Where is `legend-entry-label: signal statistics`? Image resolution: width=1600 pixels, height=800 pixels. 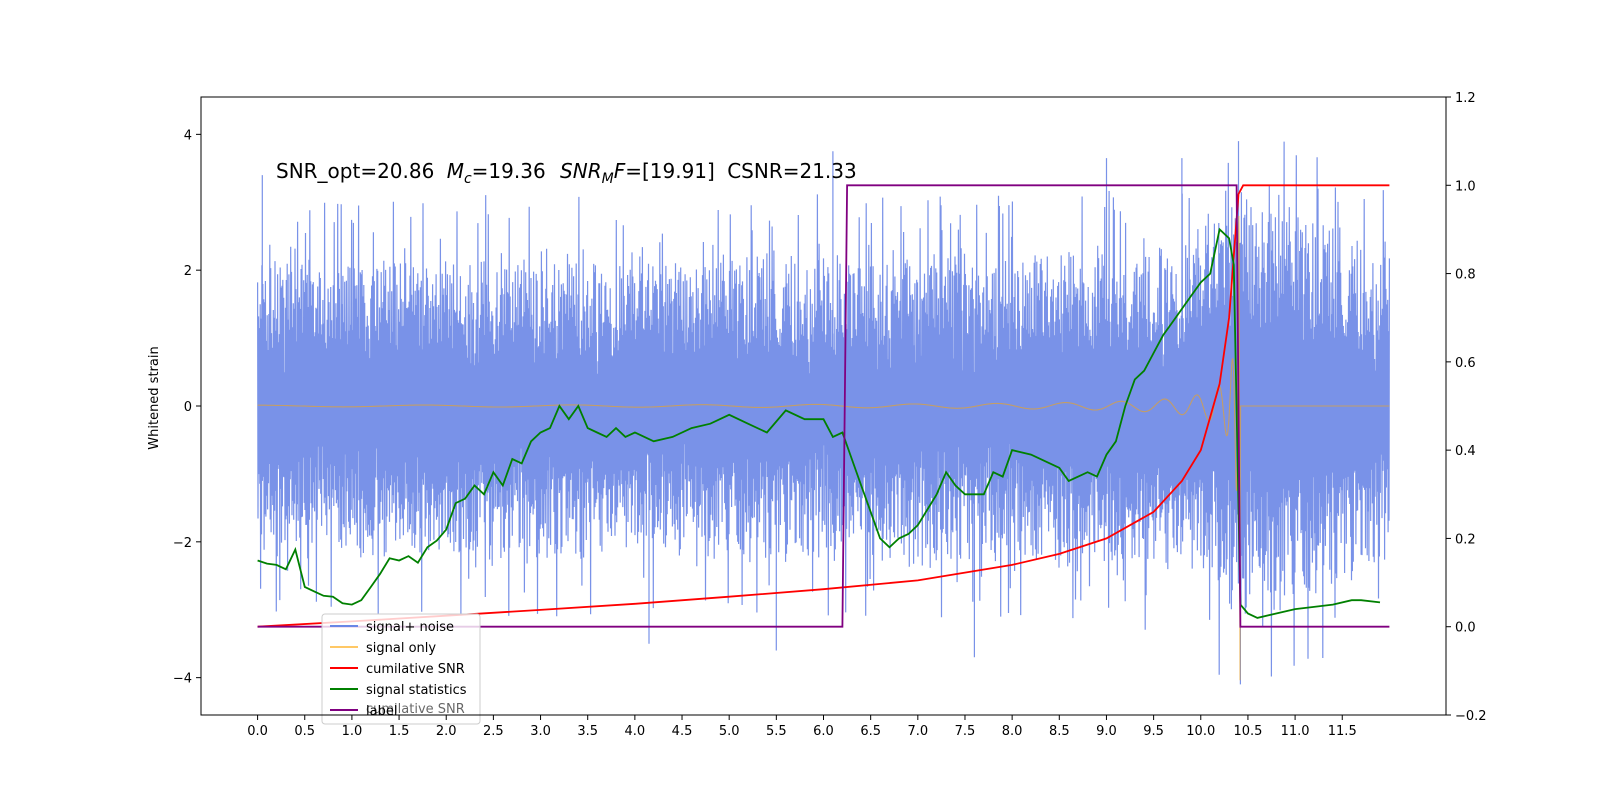 legend-entry-label: signal statistics is located at coordinates (416, 690).